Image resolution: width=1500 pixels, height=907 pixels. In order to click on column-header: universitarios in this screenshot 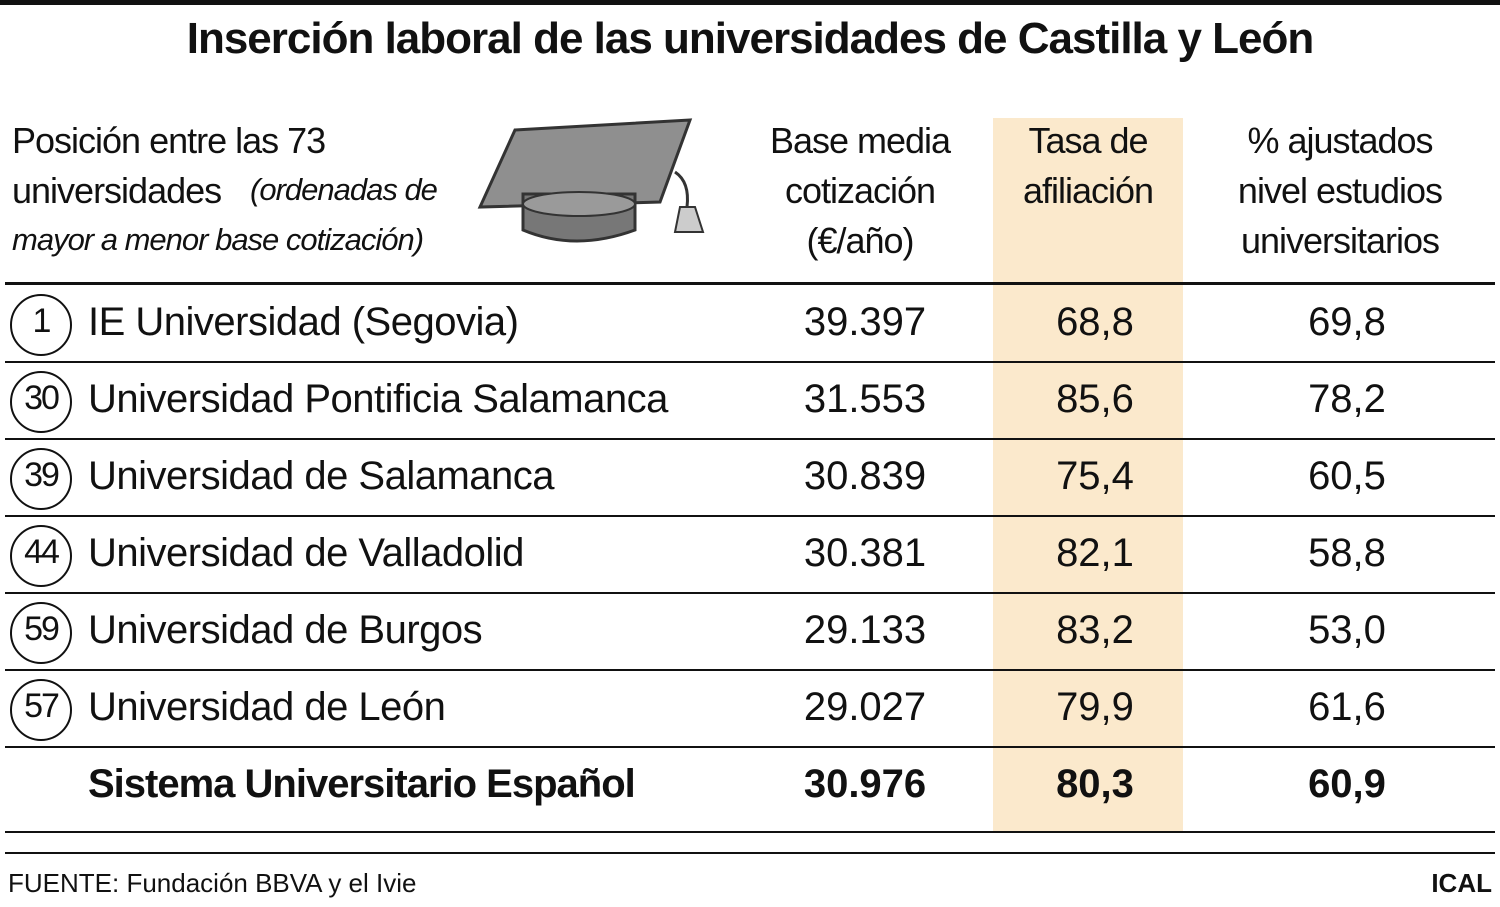, I will do `click(1340, 240)`.